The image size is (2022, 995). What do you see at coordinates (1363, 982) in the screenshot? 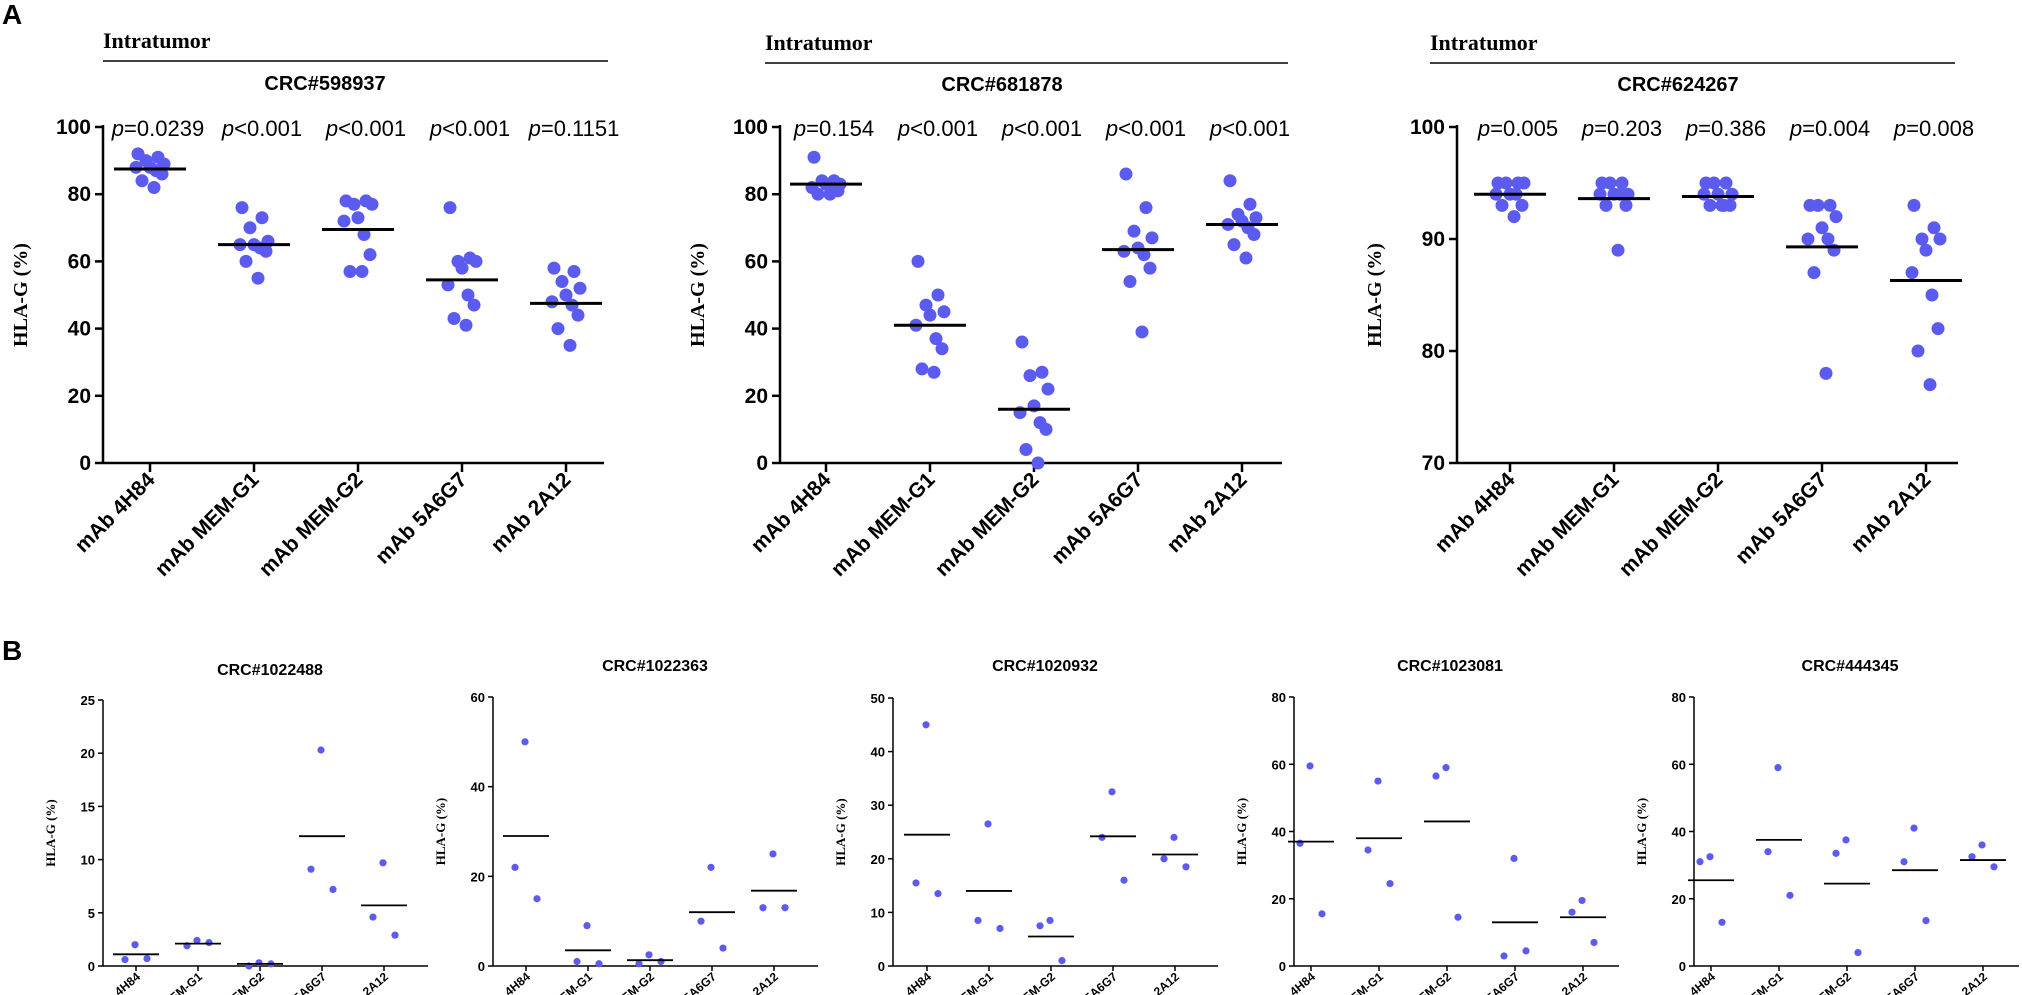
I see `x-tick-label: MEM-G1` at bounding box center [1363, 982].